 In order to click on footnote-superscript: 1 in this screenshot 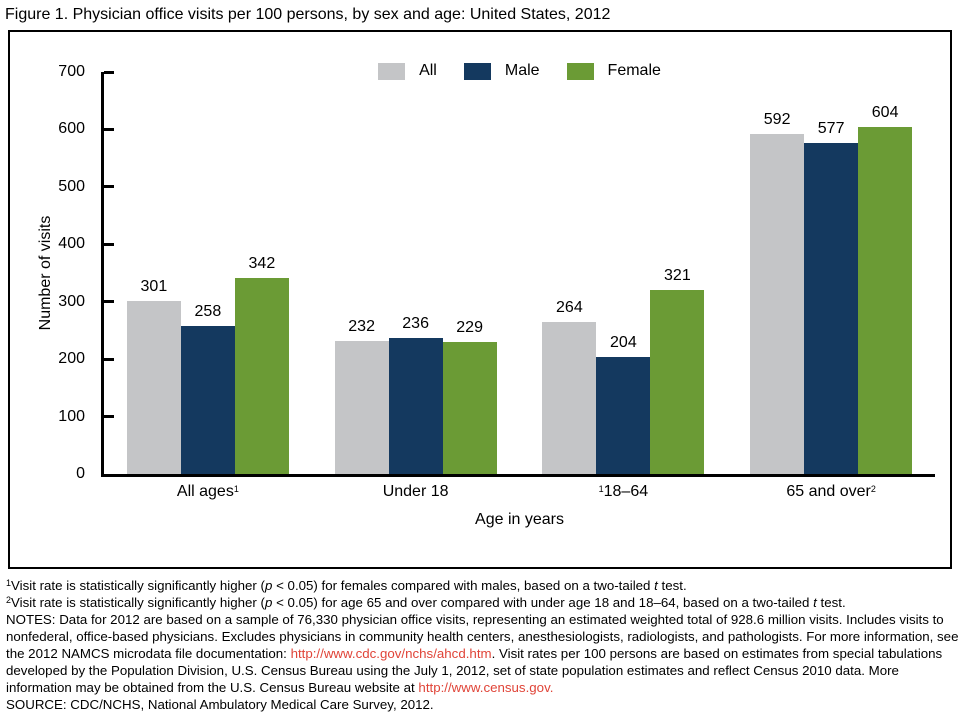, I will do `click(9, 583)`.